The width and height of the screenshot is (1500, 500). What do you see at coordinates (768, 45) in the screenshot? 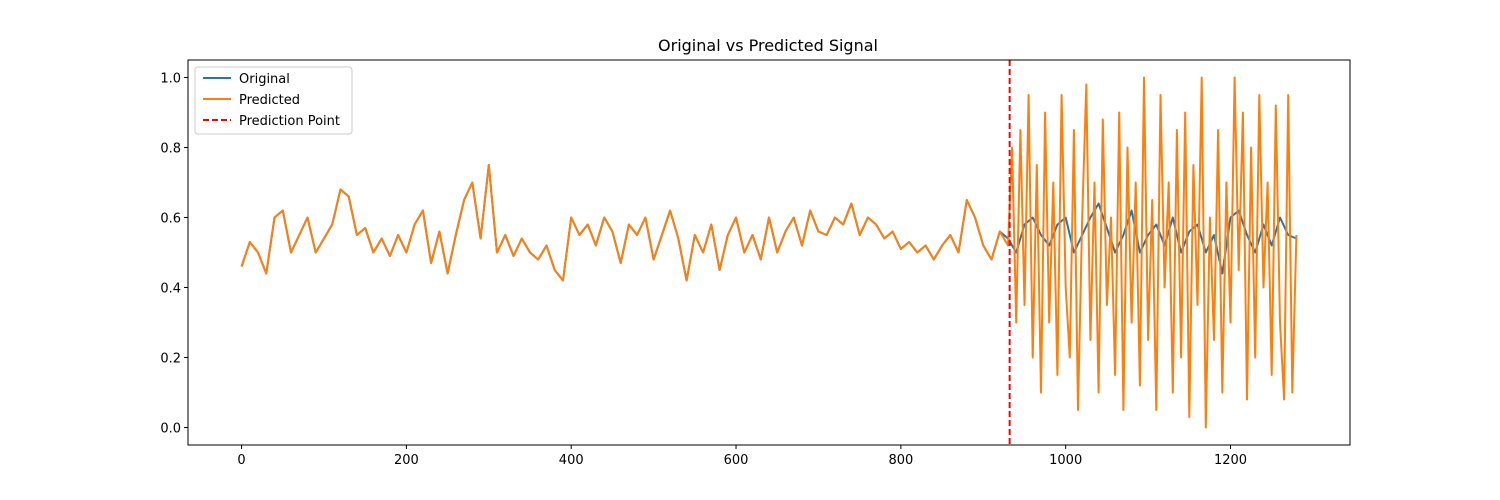
I see `chart-title: Original vs Predicted Signal` at bounding box center [768, 45].